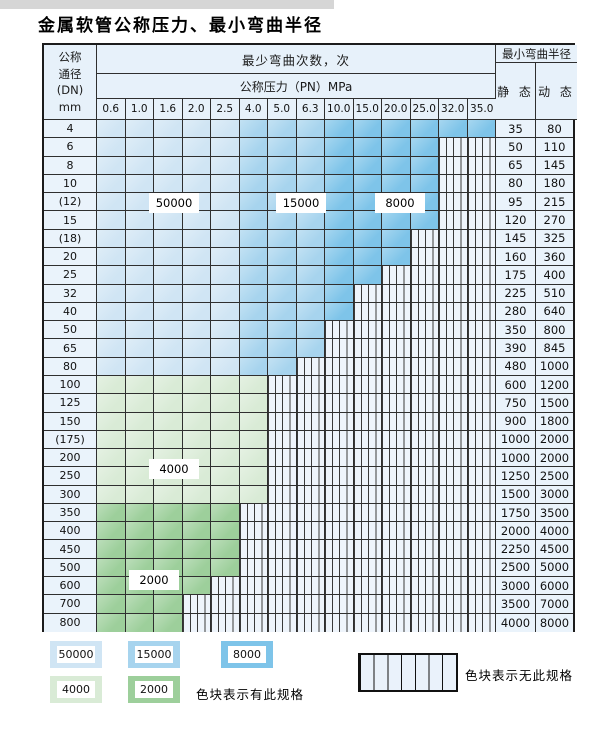 The width and height of the screenshot is (600, 743). What do you see at coordinates (70, 421) in the screenshot?
I see `dn-value: 150` at bounding box center [70, 421].